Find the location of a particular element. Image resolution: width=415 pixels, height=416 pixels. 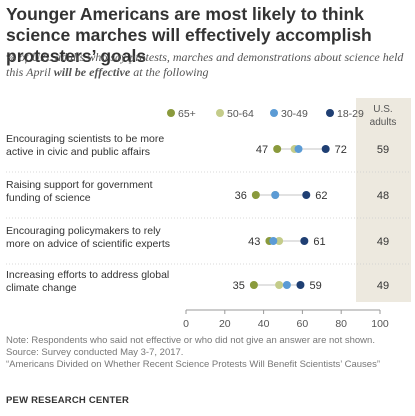

x-tick-label: 20 is located at coordinates (225, 324).